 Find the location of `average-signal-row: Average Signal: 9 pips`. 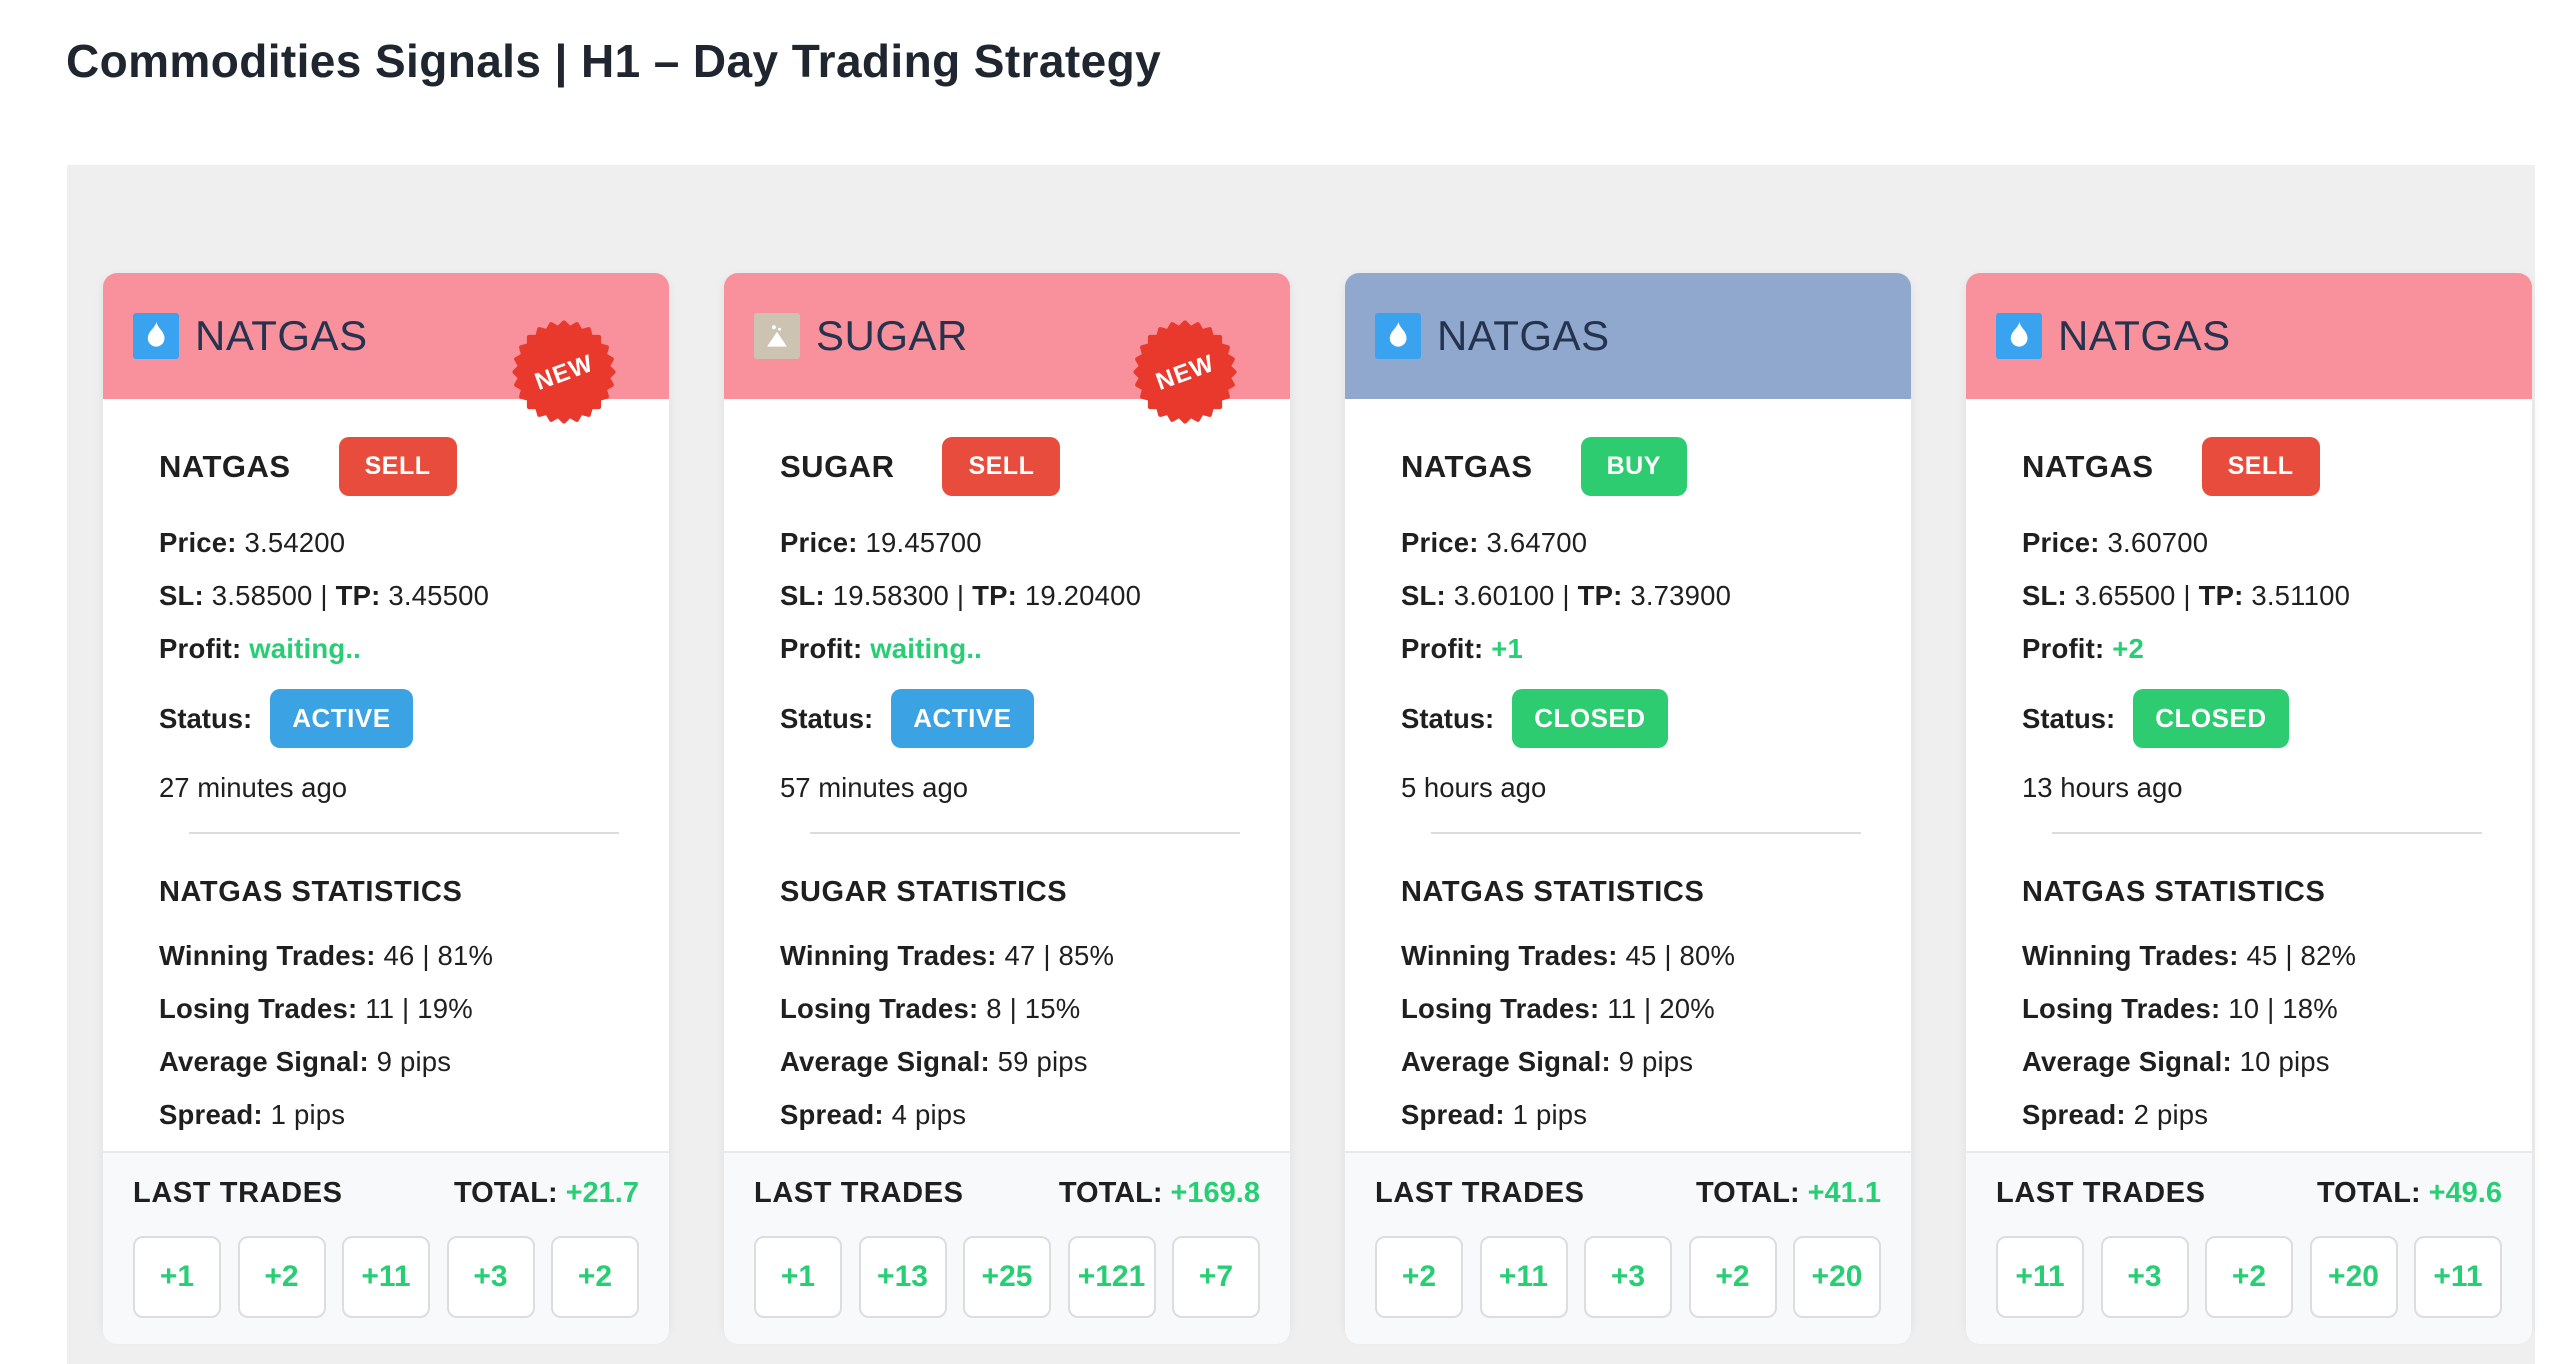

average-signal-row: Average Signal: 9 pips is located at coordinates (1641, 1061).